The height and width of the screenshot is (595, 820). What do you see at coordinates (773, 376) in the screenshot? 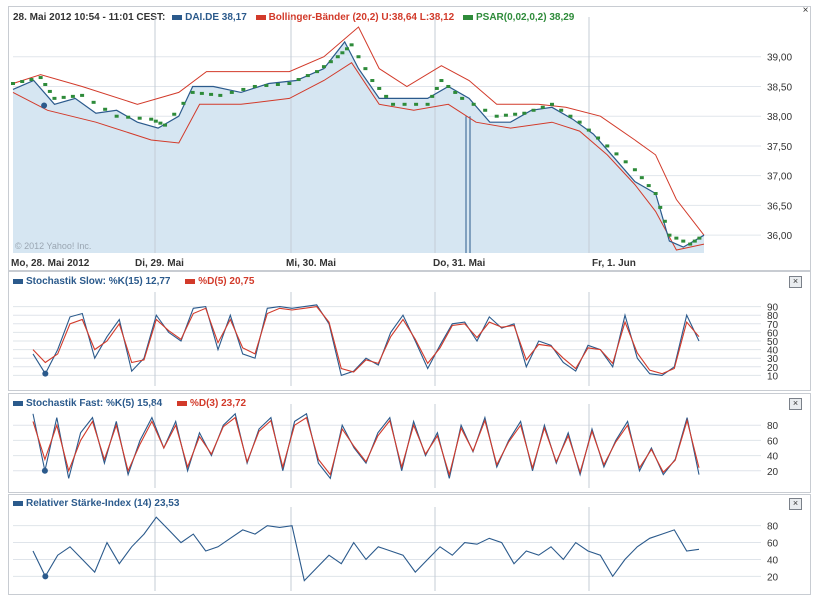
I see `stoch-slow-tick: 10` at bounding box center [773, 376].